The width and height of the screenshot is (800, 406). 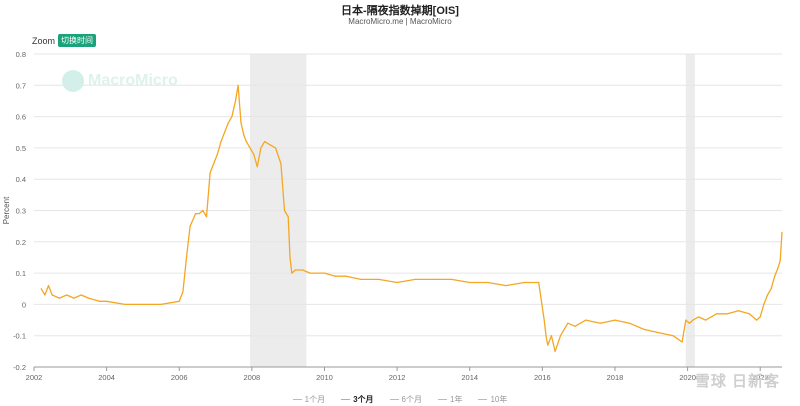 What do you see at coordinates (542, 377) in the screenshot?
I see `x-tick-label: 2016` at bounding box center [542, 377].